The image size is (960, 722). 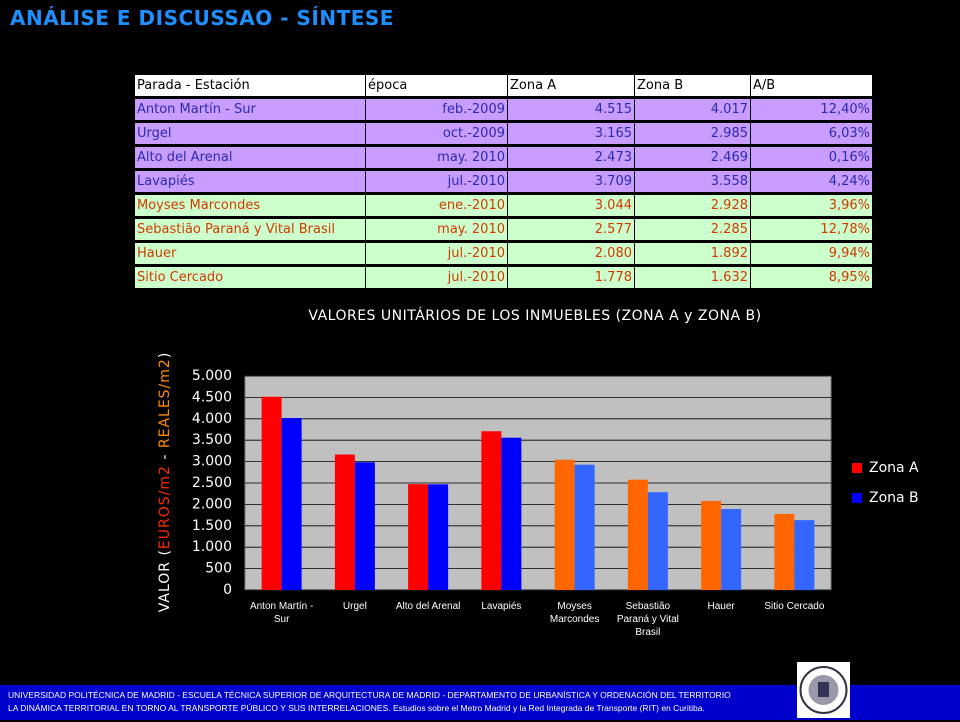 What do you see at coordinates (428, 606) in the screenshot?
I see `x-tick-label: Alto del Arenal` at bounding box center [428, 606].